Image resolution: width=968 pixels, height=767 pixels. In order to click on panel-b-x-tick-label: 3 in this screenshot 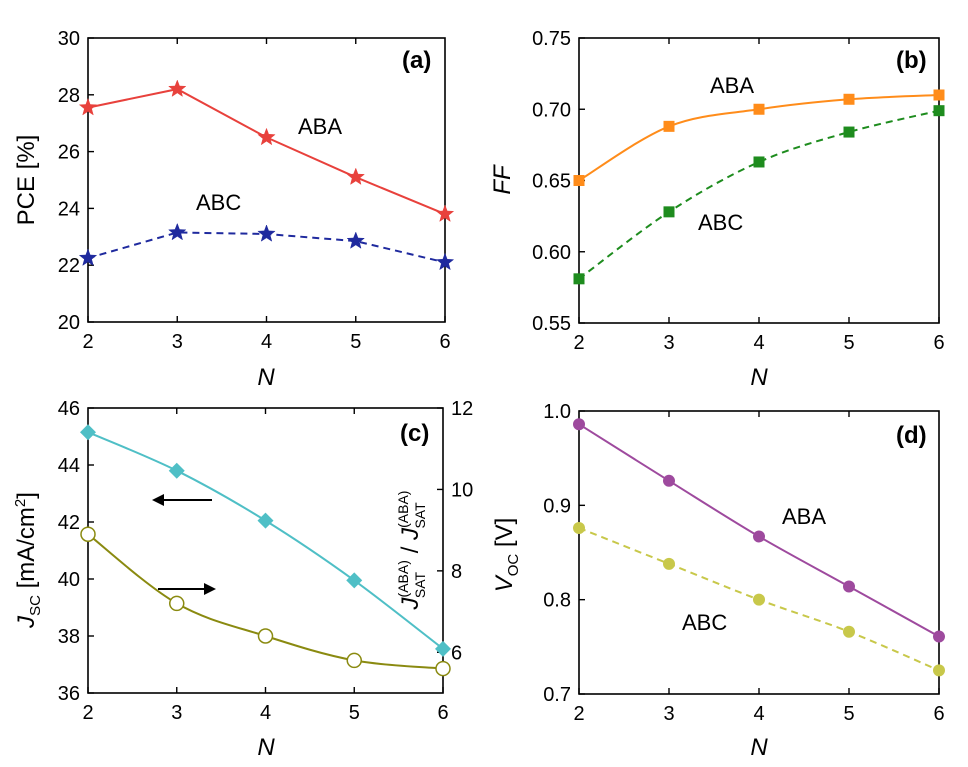, I will do `click(668, 343)`.